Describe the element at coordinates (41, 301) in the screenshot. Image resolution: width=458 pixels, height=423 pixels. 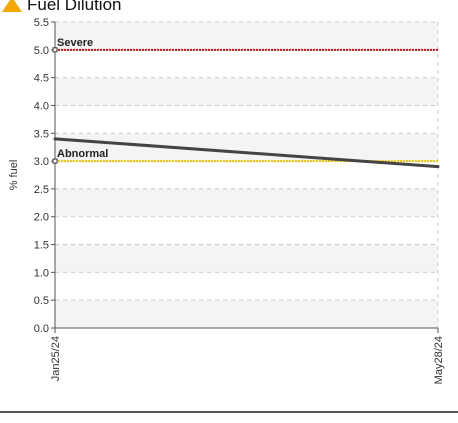
I see `y-tick-label: 0.5` at that location.